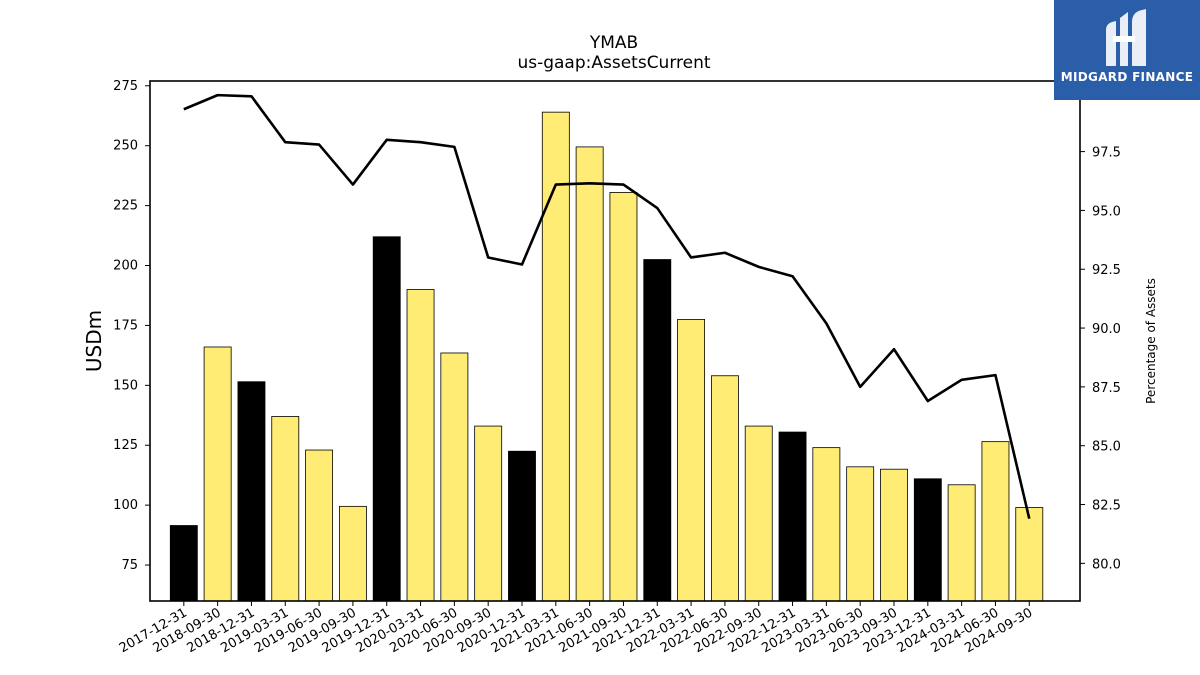  Describe the element at coordinates (1106, 447) in the screenshot. I see `y2-tick-label: 85.0` at that location.